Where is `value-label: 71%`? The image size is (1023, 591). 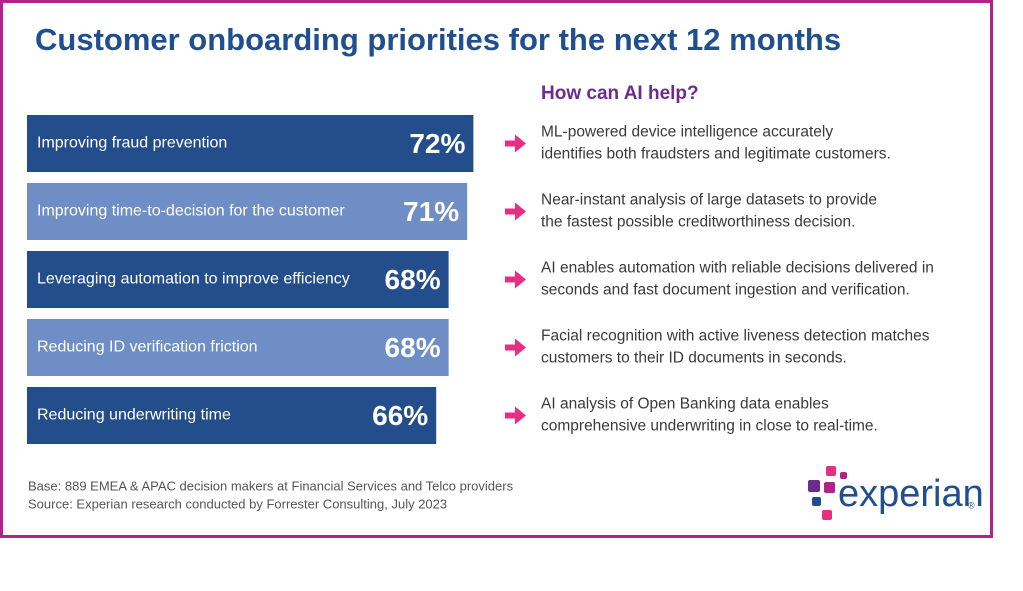 value-label: 71% is located at coordinates (431, 211).